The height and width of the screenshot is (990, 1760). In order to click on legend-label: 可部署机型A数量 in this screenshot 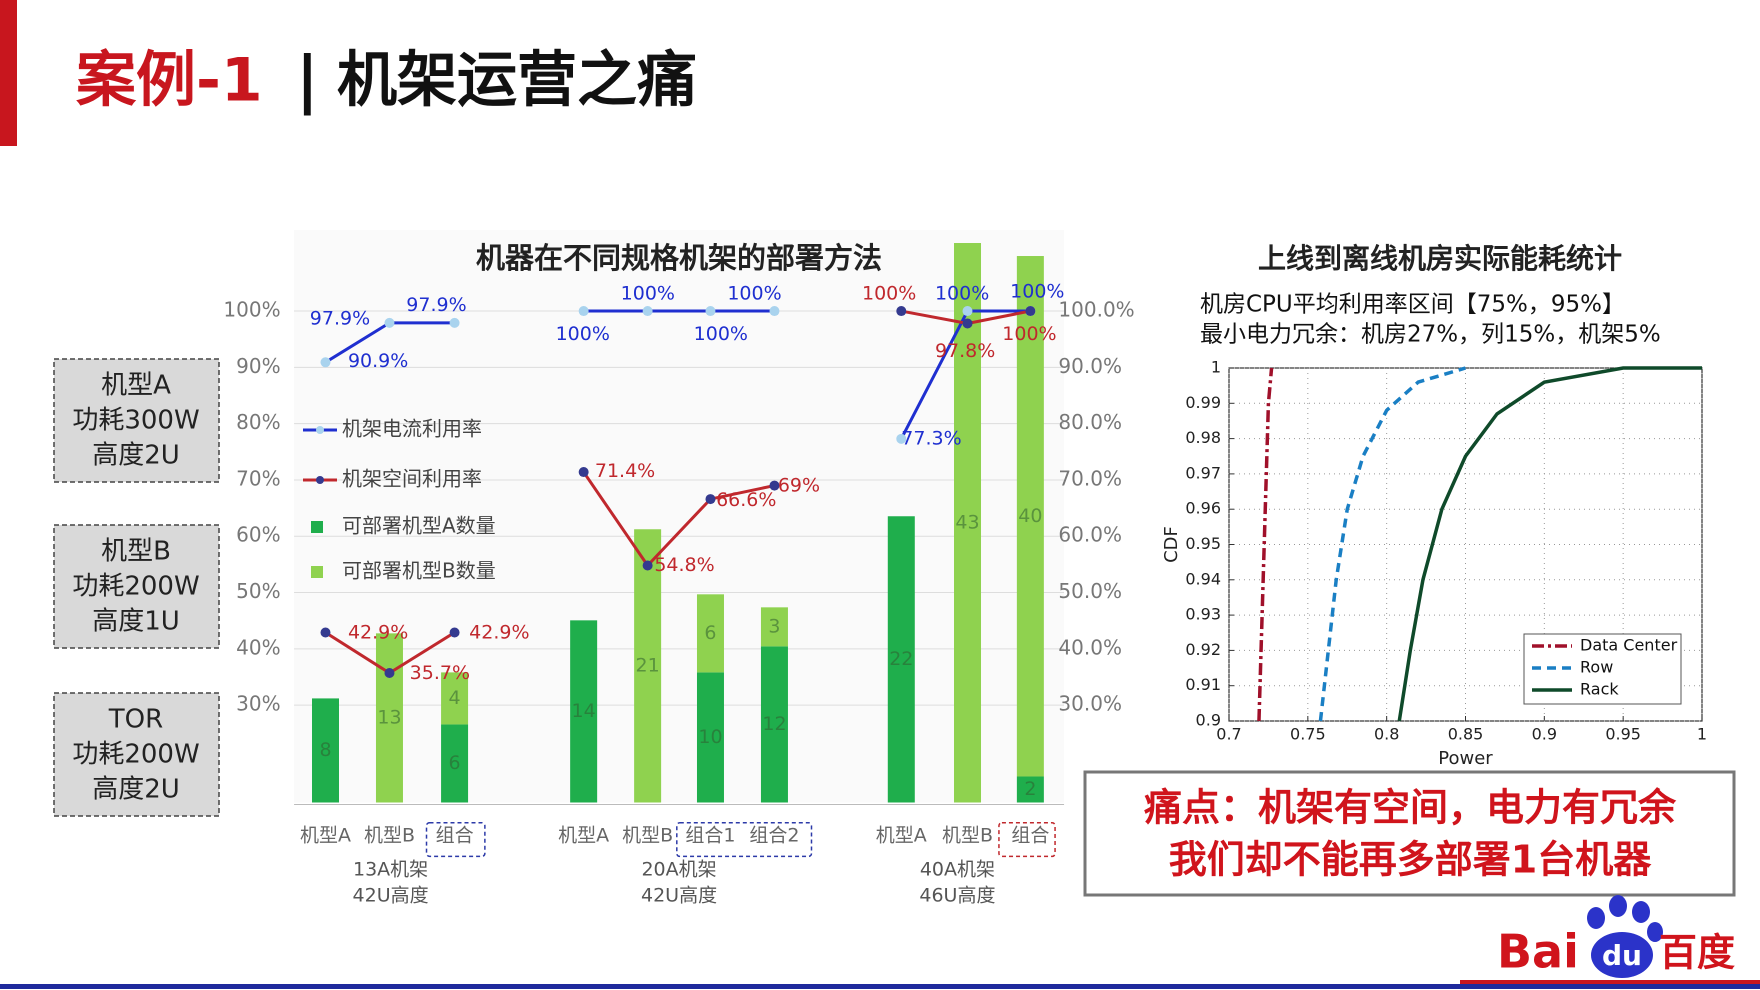, I will do `click(419, 526)`.